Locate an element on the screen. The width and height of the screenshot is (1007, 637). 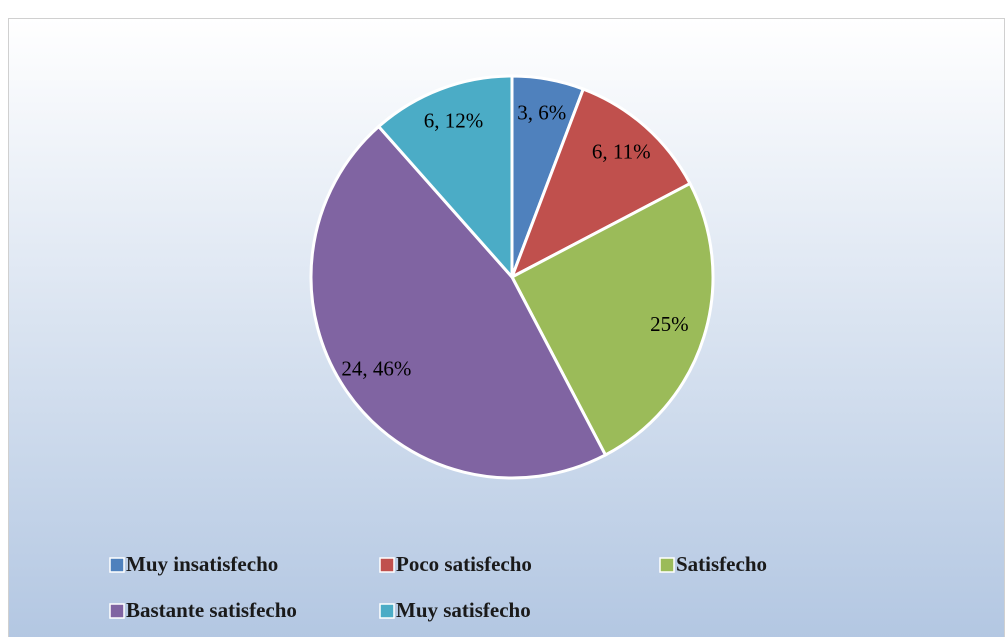
legend-label: Muy satisfecho is located at coordinates (463, 610).